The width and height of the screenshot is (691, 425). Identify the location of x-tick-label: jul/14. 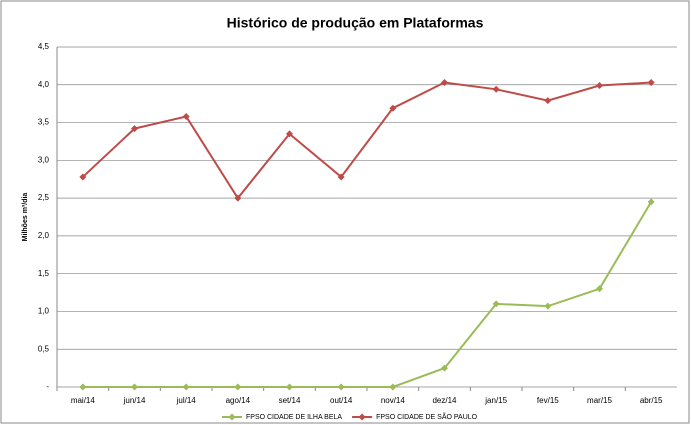
(186, 400).